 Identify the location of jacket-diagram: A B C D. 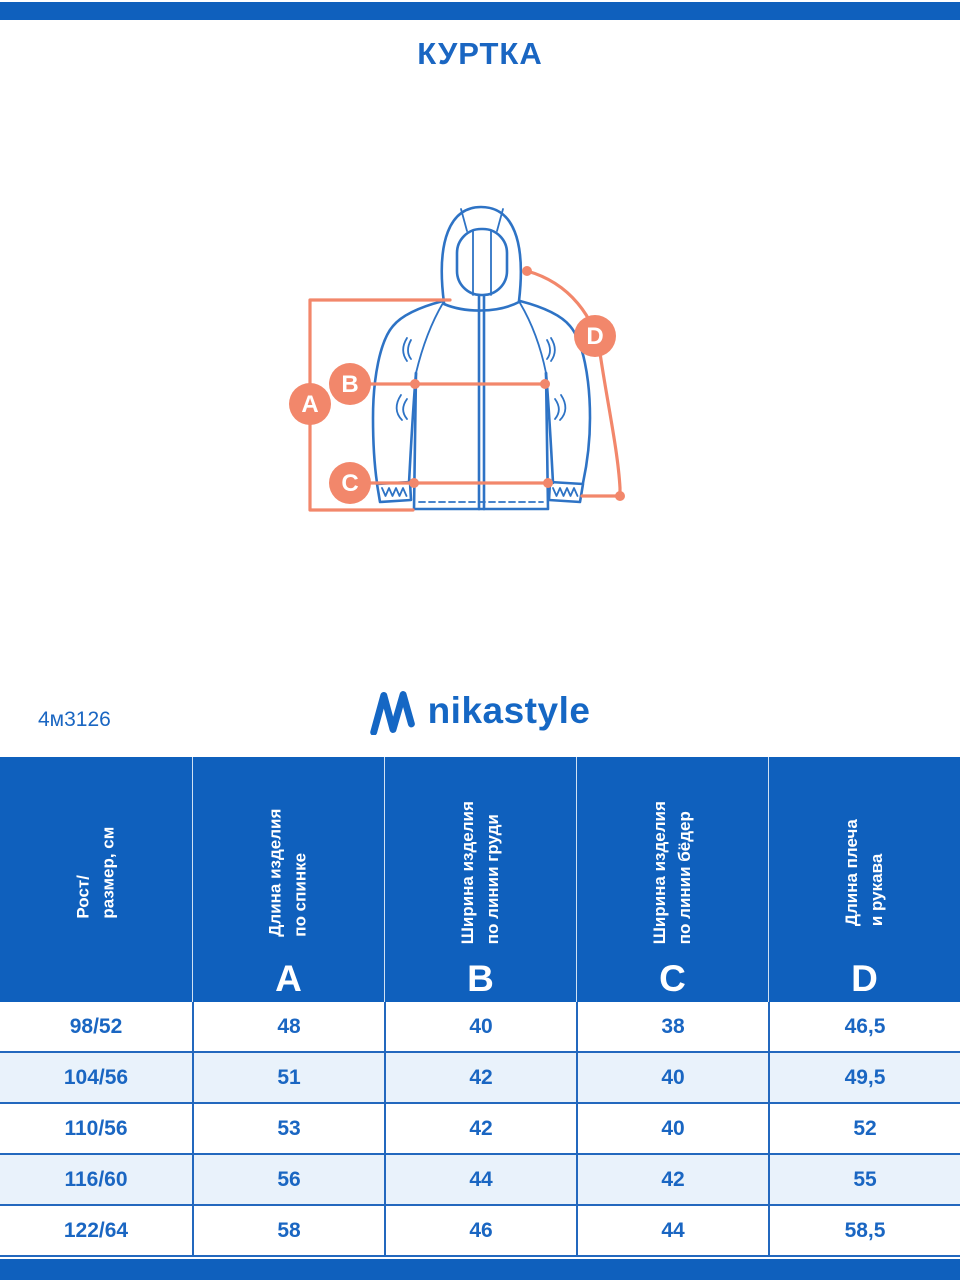
(457, 358).